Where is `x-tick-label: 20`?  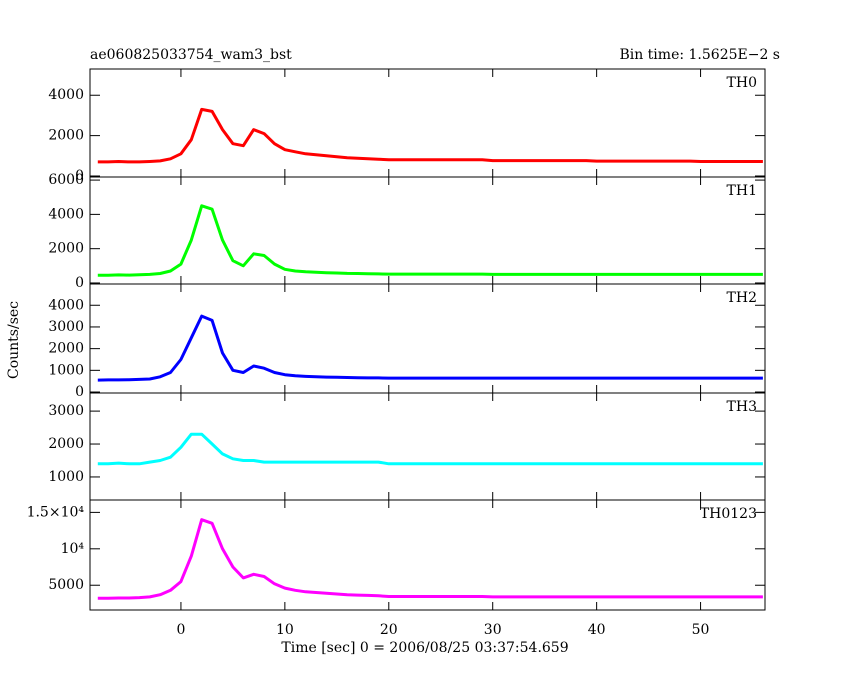
x-tick-label: 20 is located at coordinates (389, 630).